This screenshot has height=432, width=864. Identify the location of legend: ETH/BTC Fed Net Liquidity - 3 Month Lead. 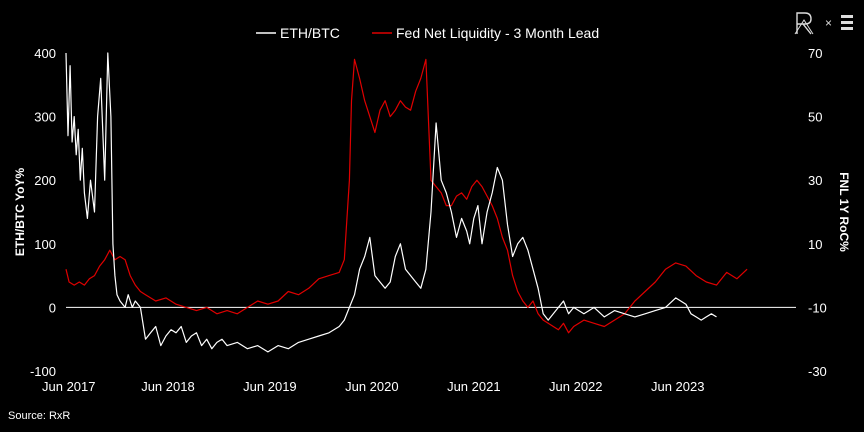
(427, 33).